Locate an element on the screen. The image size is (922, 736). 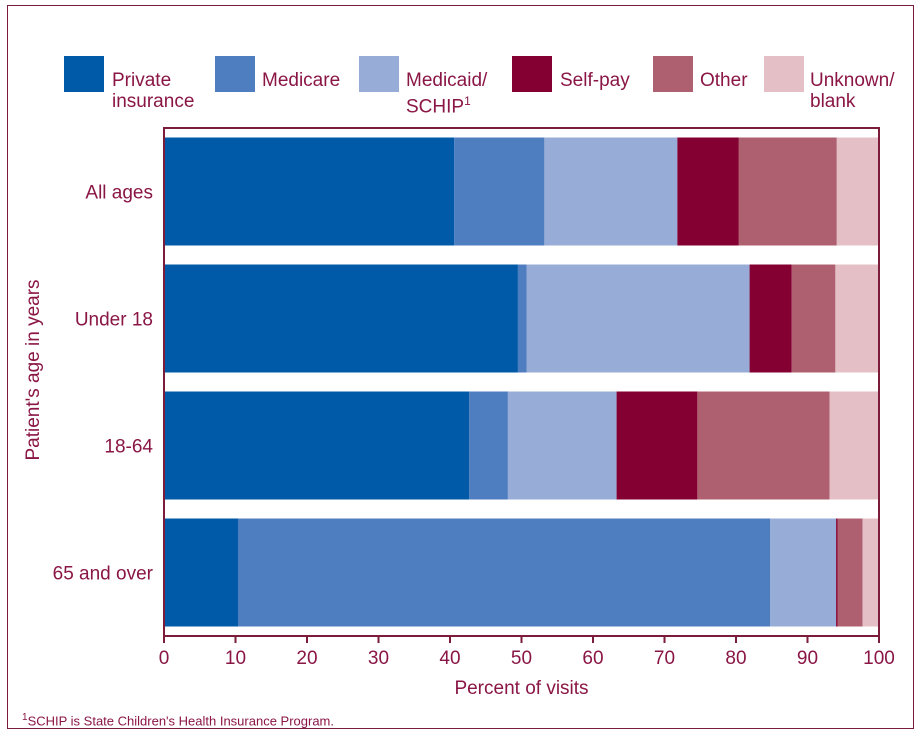
bar-all-ages-other is located at coordinates (787, 191).